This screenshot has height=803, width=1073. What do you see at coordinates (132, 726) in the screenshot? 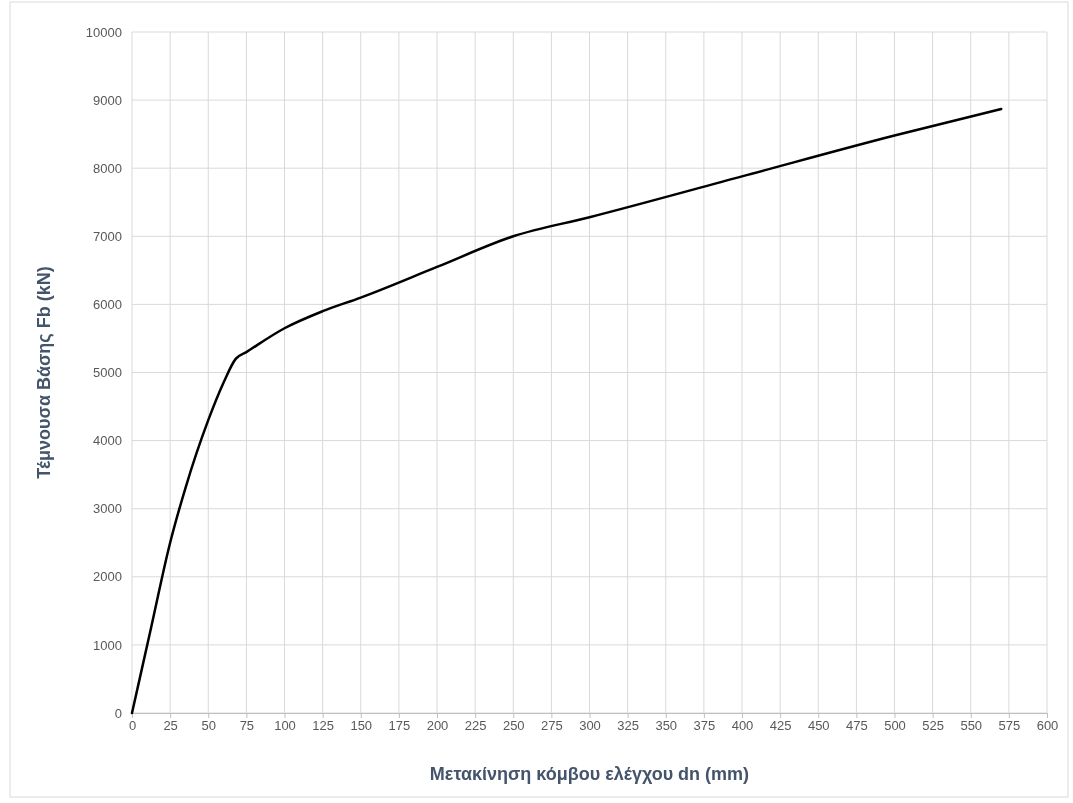
I see `x-tick-label: 0` at bounding box center [132, 726].